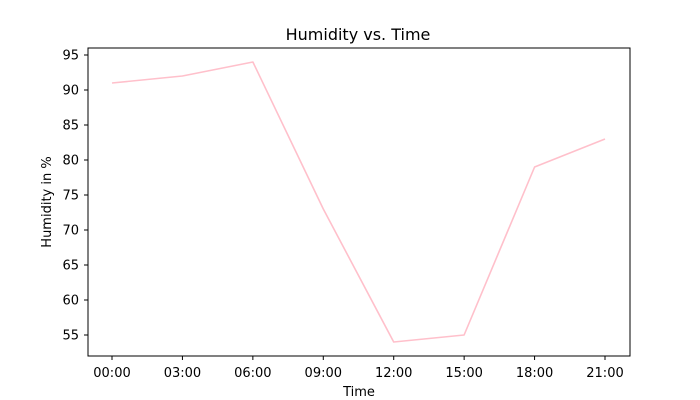  I want to click on y-axis: 55 60 65 70 75 80 85 90 95, so click(75, 196).